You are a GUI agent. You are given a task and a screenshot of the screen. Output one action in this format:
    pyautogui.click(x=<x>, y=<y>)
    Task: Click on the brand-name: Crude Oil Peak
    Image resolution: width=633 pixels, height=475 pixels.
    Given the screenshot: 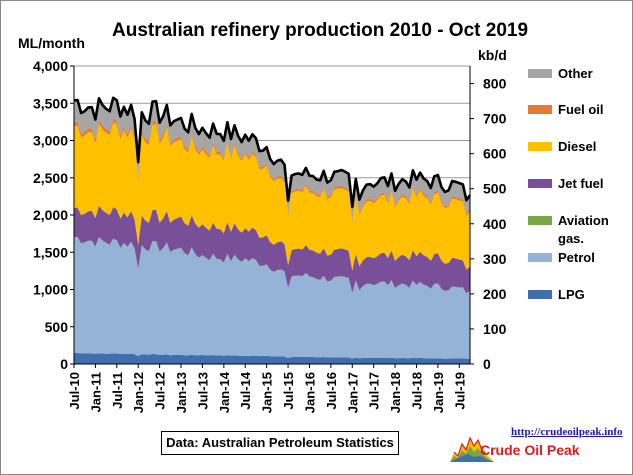 What is the action you would take?
    pyautogui.click(x=530, y=450)
    